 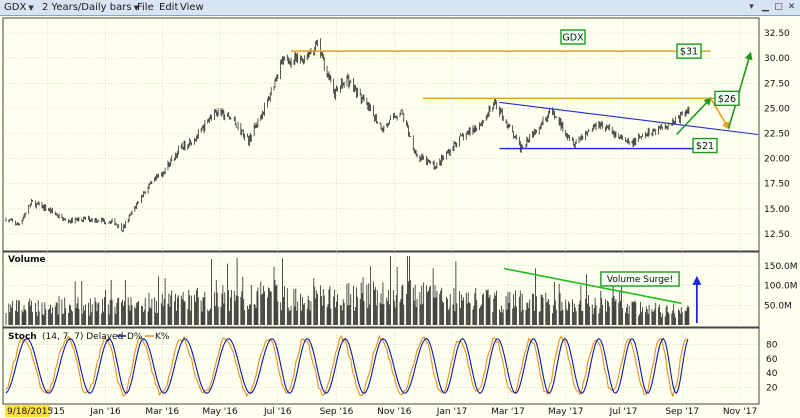 What do you see at coordinates (682, 412) in the screenshot?
I see `x-tick-label: Sep '17` at bounding box center [682, 412].